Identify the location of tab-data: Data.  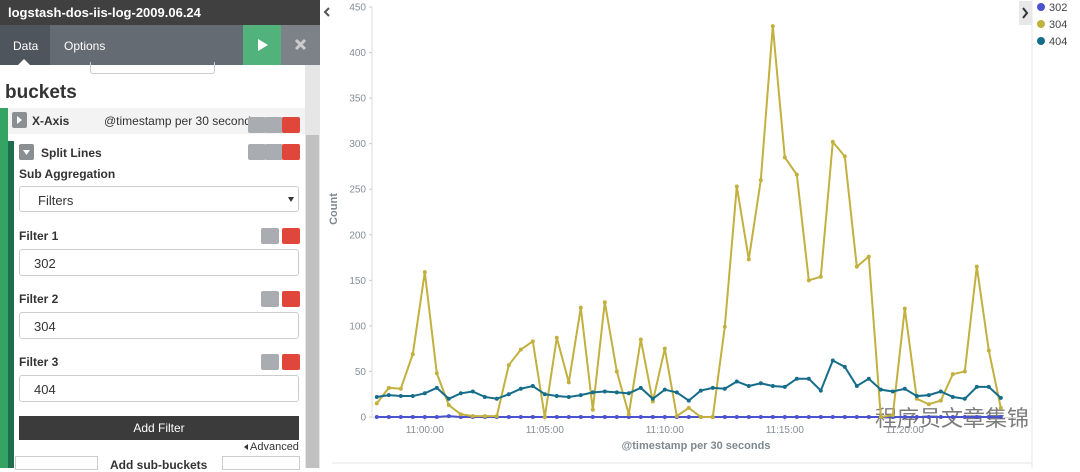
(25, 45).